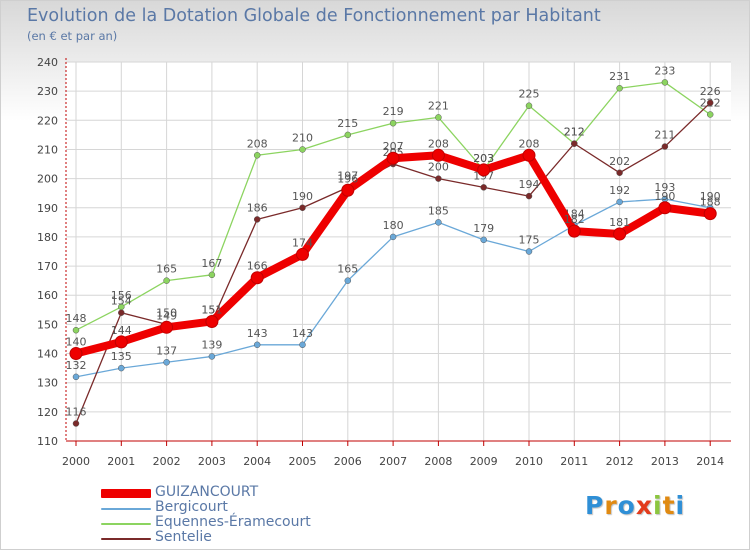  Describe the element at coordinates (303, 461) in the screenshot. I see `x-tick-label: 2005` at that location.